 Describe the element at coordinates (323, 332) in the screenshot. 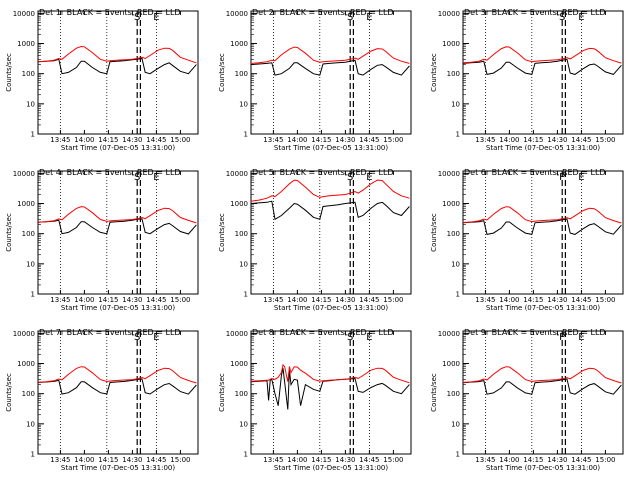

I see `panel-title: Det 8r BLACK = Events, RED = LLD` at that location.